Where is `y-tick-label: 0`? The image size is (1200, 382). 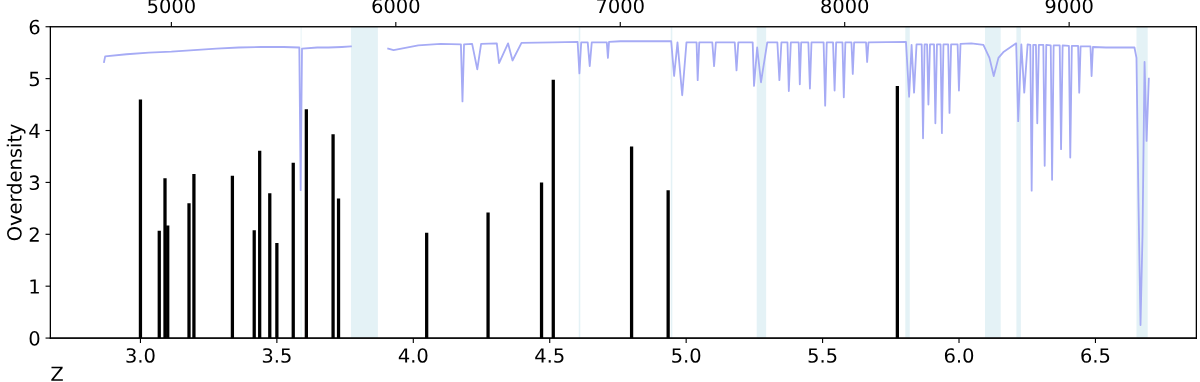 y-tick-label: 0 is located at coordinates (34, 338).